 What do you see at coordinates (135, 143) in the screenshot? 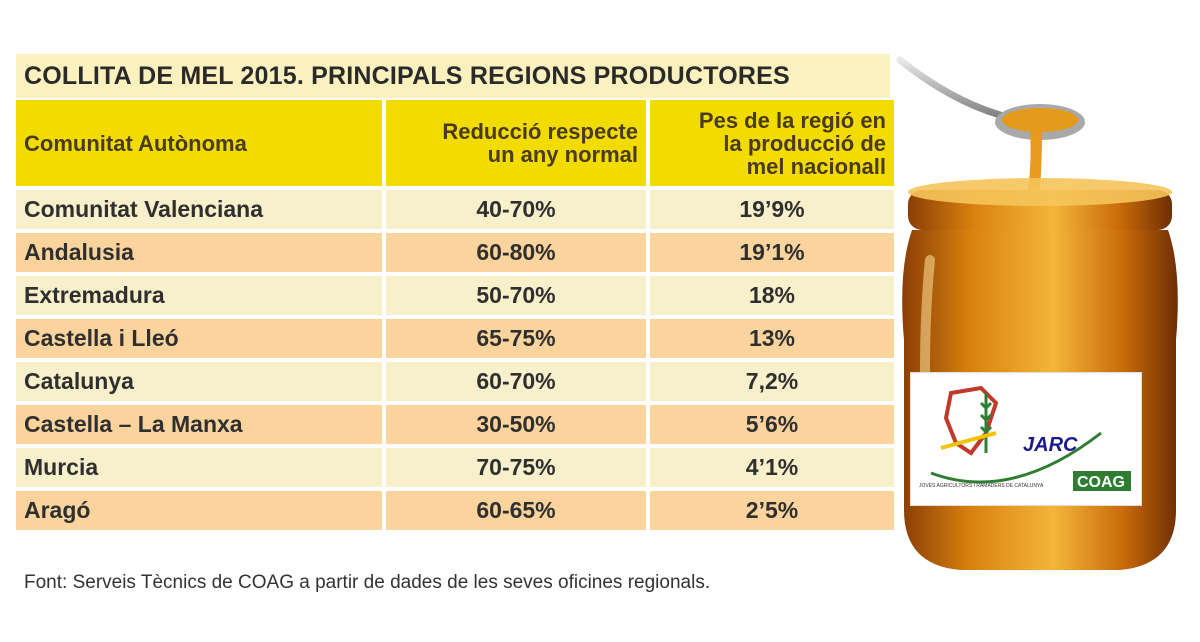
I see `header-region-line: Comunitat Autònoma` at bounding box center [135, 143].